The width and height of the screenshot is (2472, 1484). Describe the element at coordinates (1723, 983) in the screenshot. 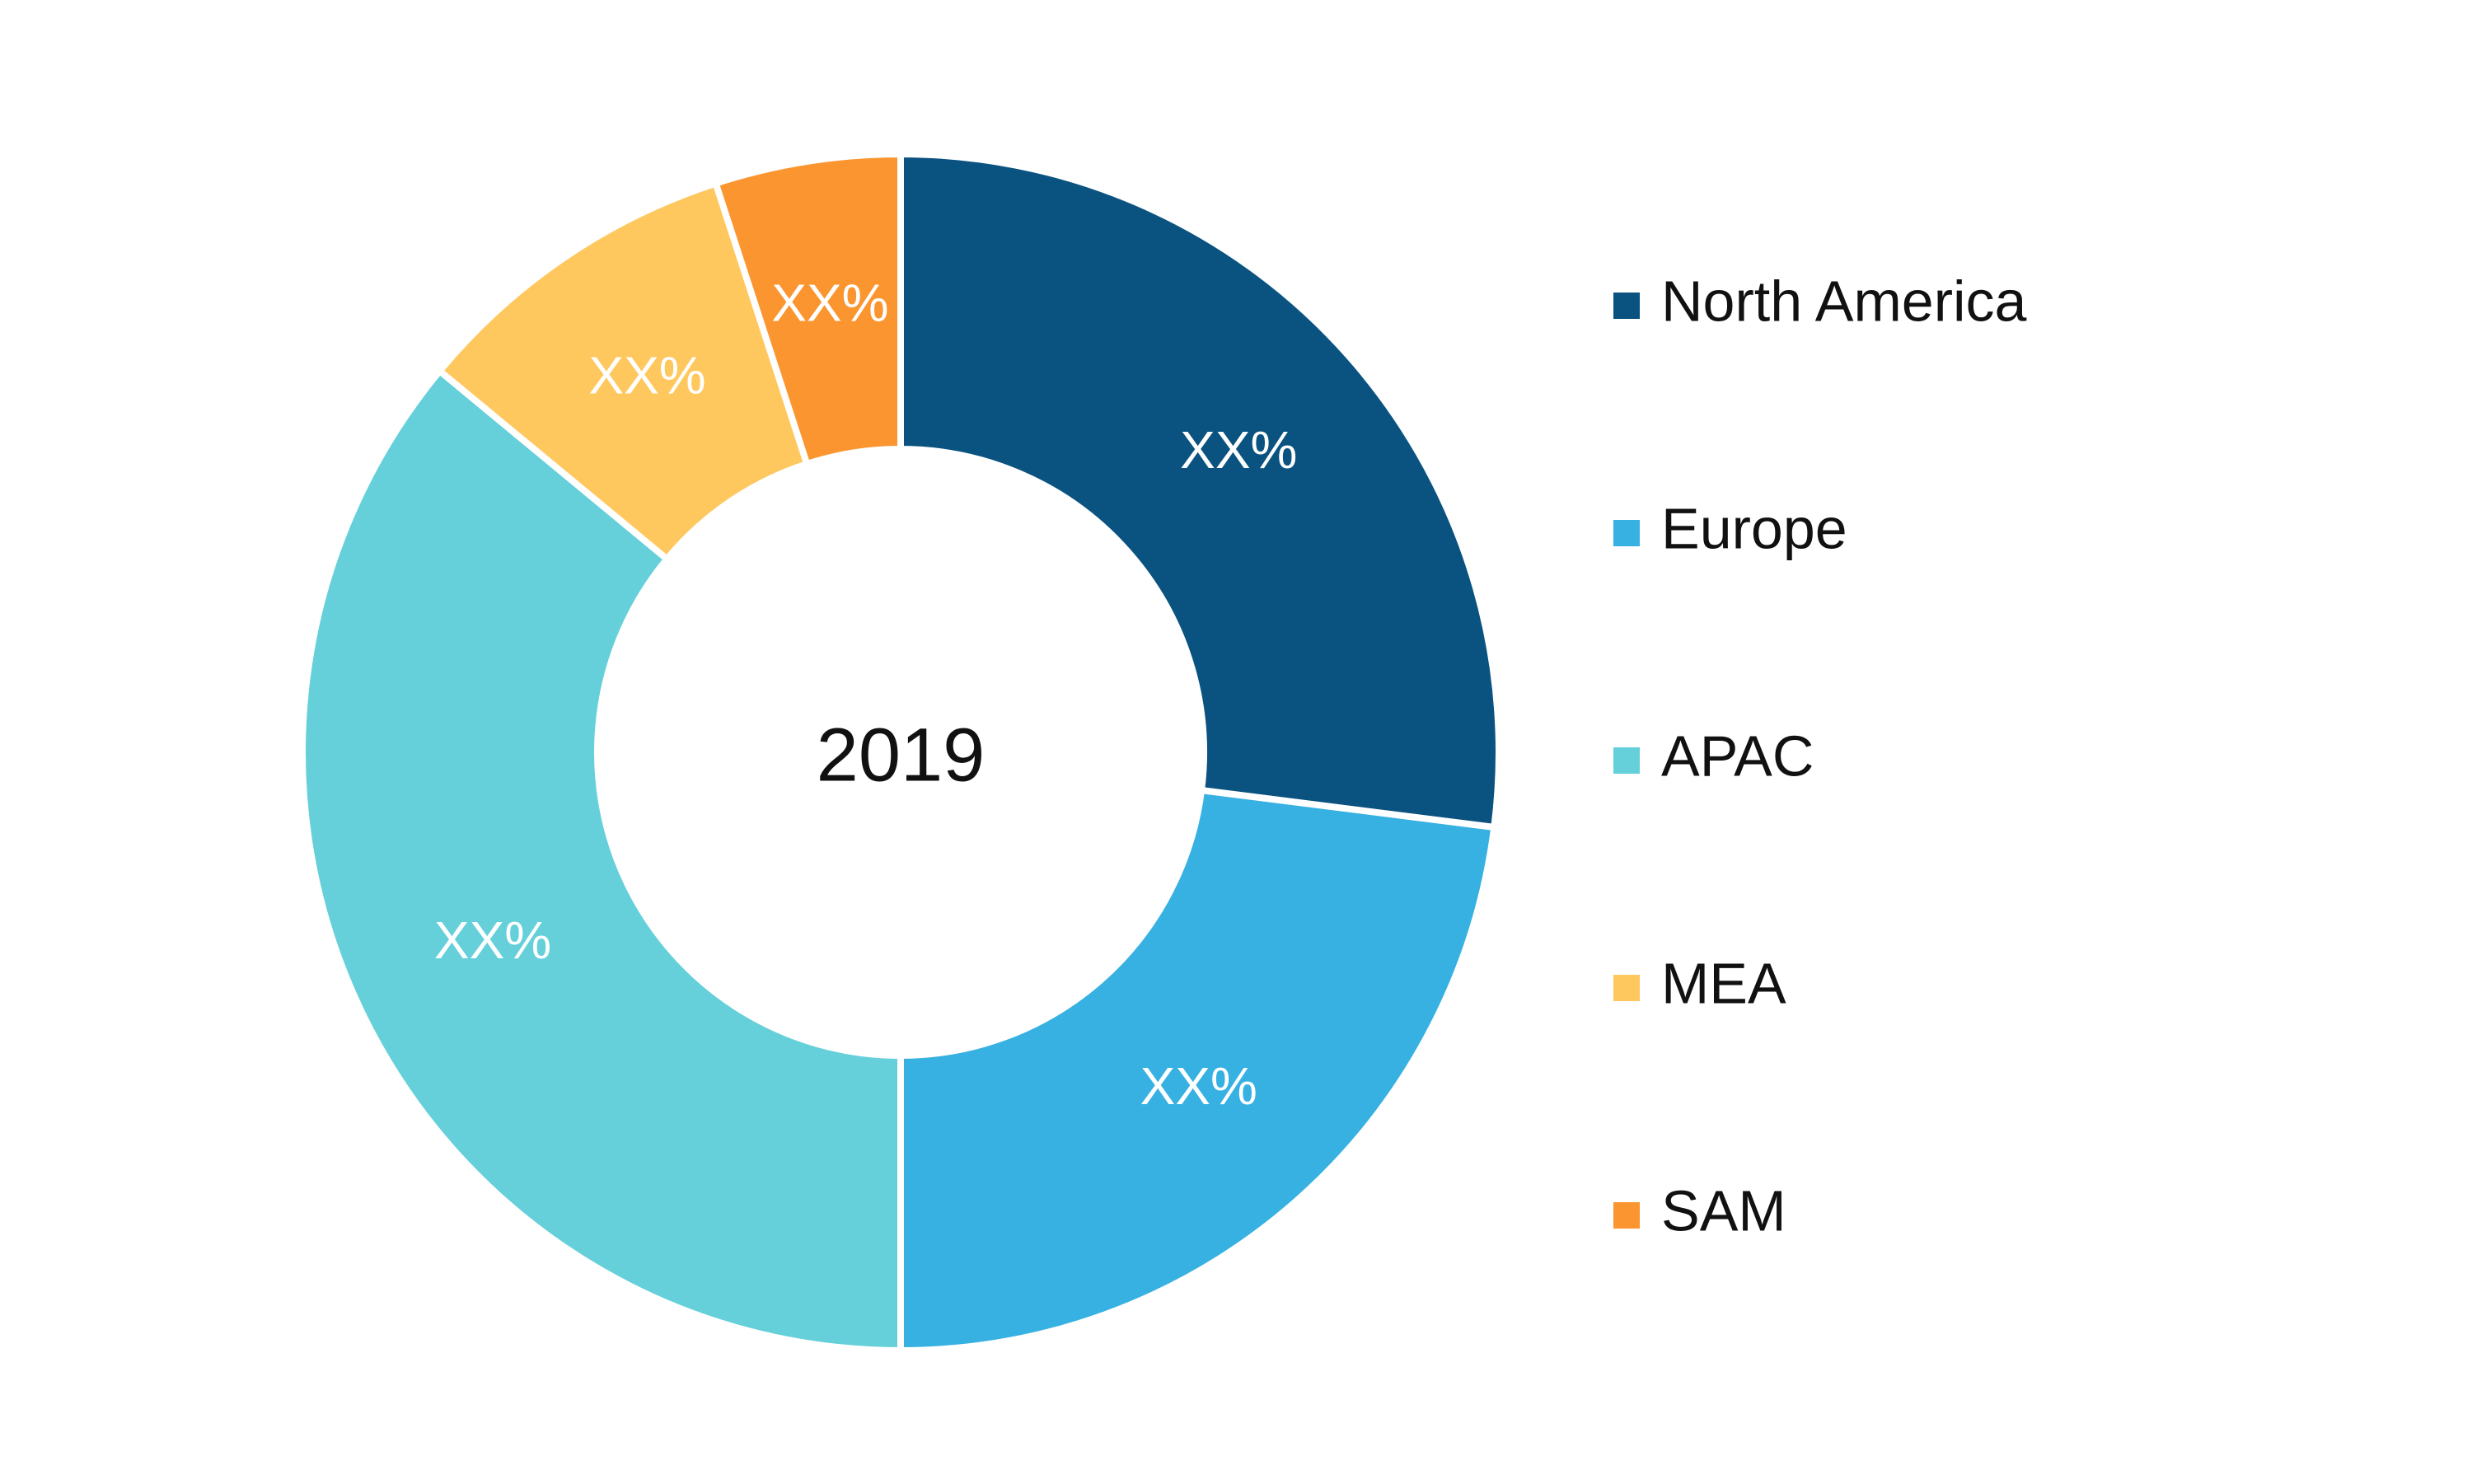

I see `legend-label: MEA` at that location.